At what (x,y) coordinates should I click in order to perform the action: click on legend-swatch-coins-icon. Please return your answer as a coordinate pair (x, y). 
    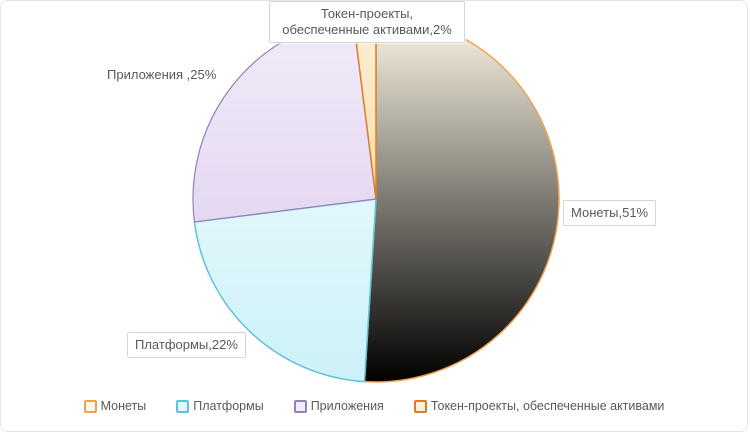
    Looking at the image, I should click on (90, 406).